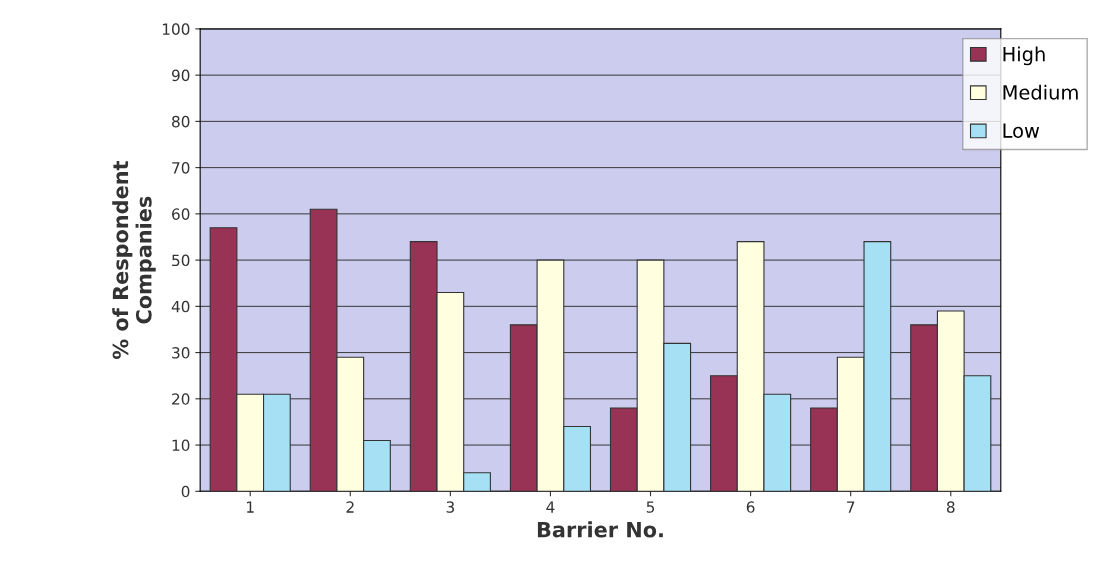 The width and height of the screenshot is (1112, 578). I want to click on y-tick-label: 50, so click(181, 260).